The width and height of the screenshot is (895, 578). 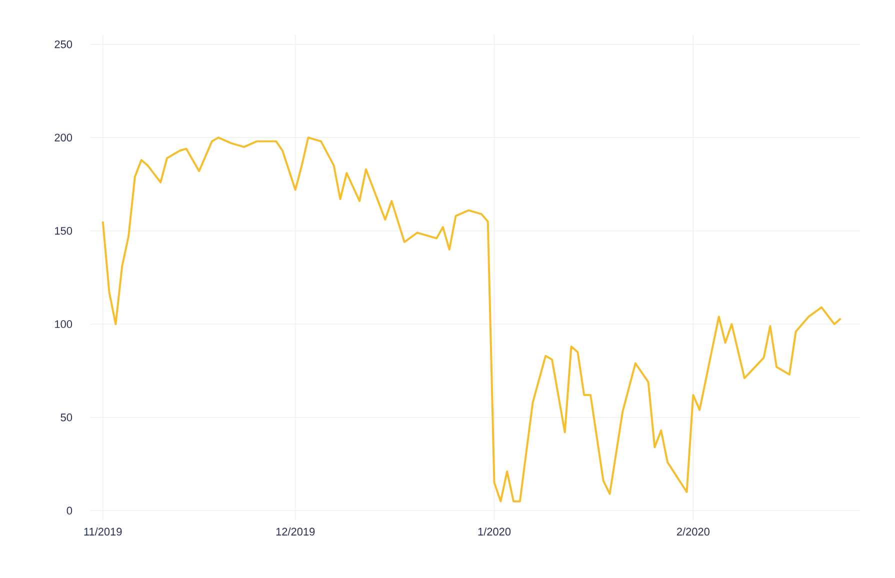 I want to click on x-tick-label: 1/2020, so click(x=494, y=532).